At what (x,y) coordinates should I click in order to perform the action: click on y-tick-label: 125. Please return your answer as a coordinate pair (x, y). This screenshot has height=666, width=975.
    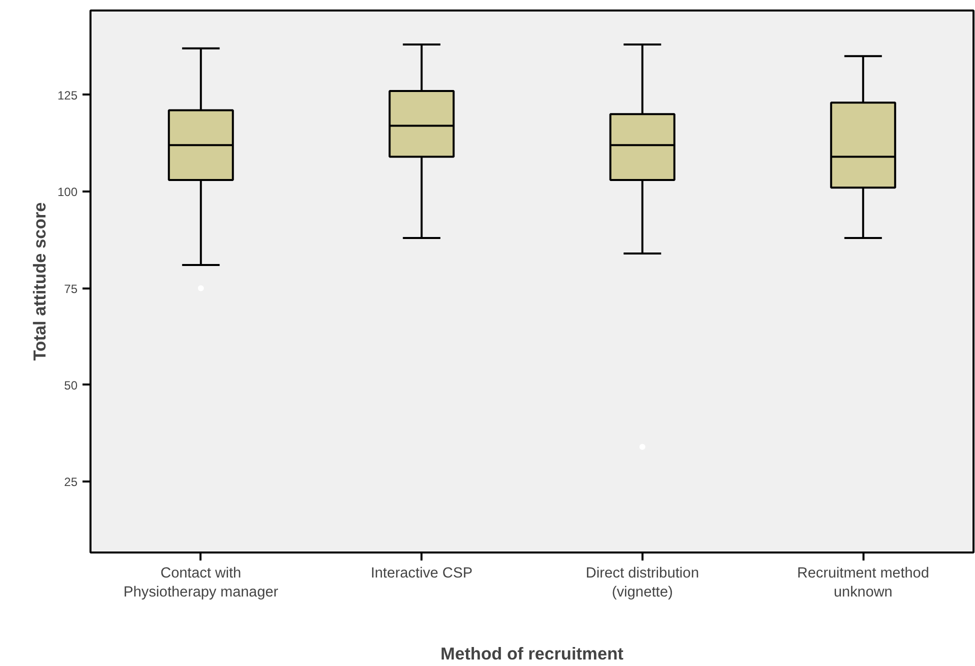
    Looking at the image, I should click on (67, 95).